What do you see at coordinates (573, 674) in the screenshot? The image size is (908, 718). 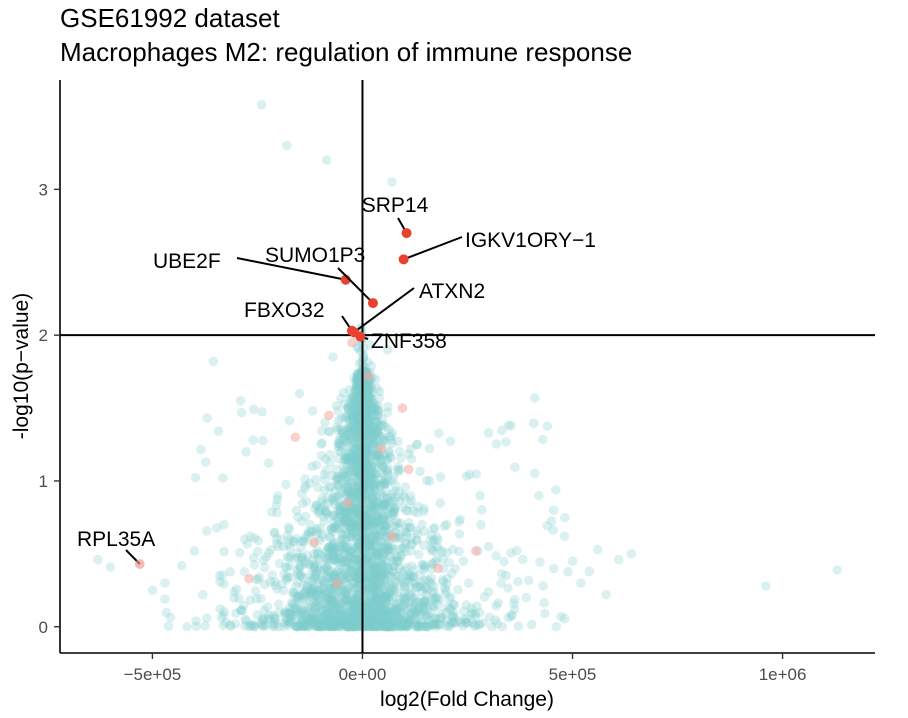 I see `x-tick-label: 5e+05` at bounding box center [573, 674].